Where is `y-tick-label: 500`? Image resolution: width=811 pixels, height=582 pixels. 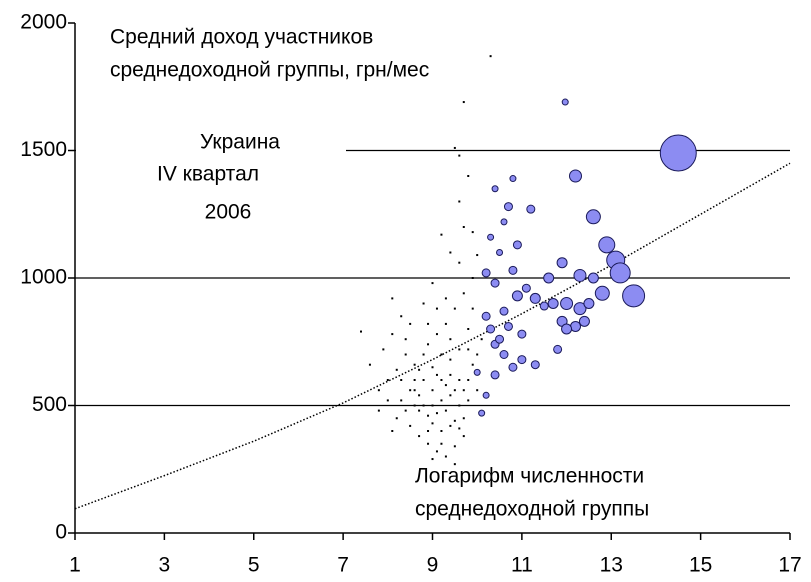 y-tick-label: 500 is located at coordinates (49, 404).